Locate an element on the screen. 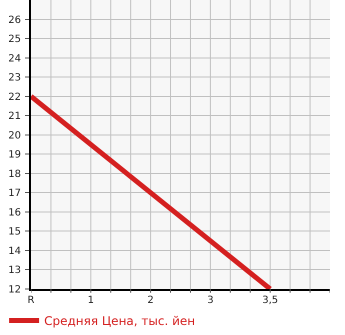 This screenshot has width=345, height=335. y-tick-label: 22 is located at coordinates (14, 97).